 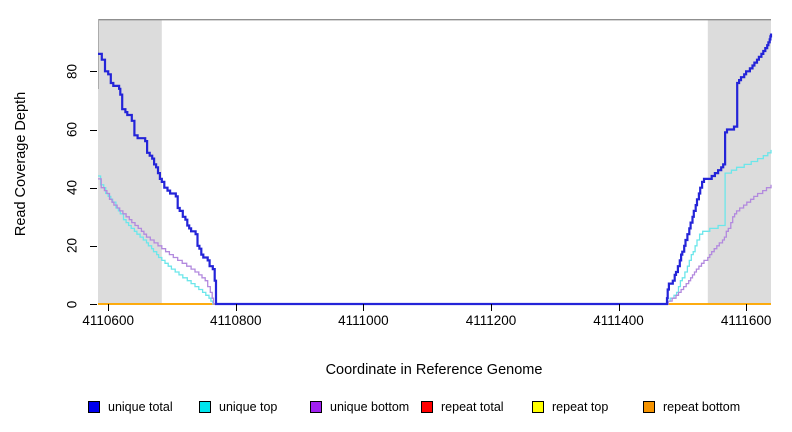 I want to click on legend-item-repeat-total: repeat total, so click(x=462, y=407).